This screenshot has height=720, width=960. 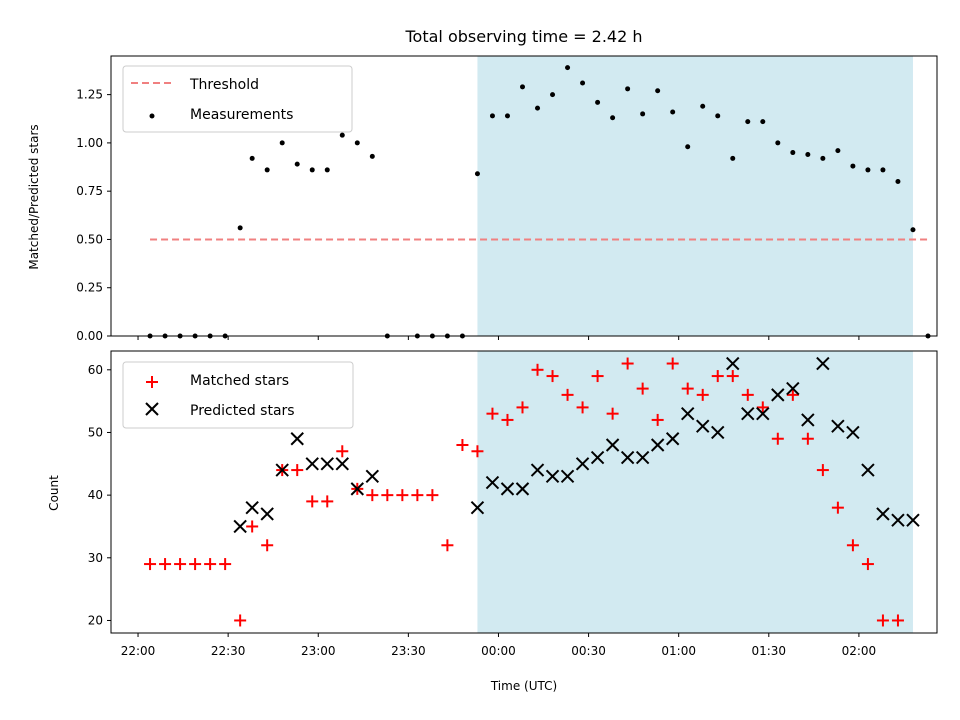 What do you see at coordinates (224, 85) in the screenshot?
I see `threshold-legend-label: Threshold` at bounding box center [224, 85].